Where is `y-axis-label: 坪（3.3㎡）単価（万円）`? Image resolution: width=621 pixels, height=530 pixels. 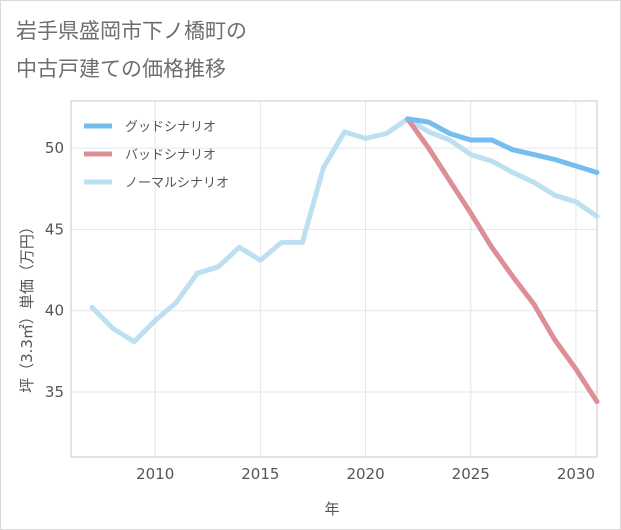
y-axis-label: 坪（3.3㎡）単価（万円） is located at coordinates (27, 306).